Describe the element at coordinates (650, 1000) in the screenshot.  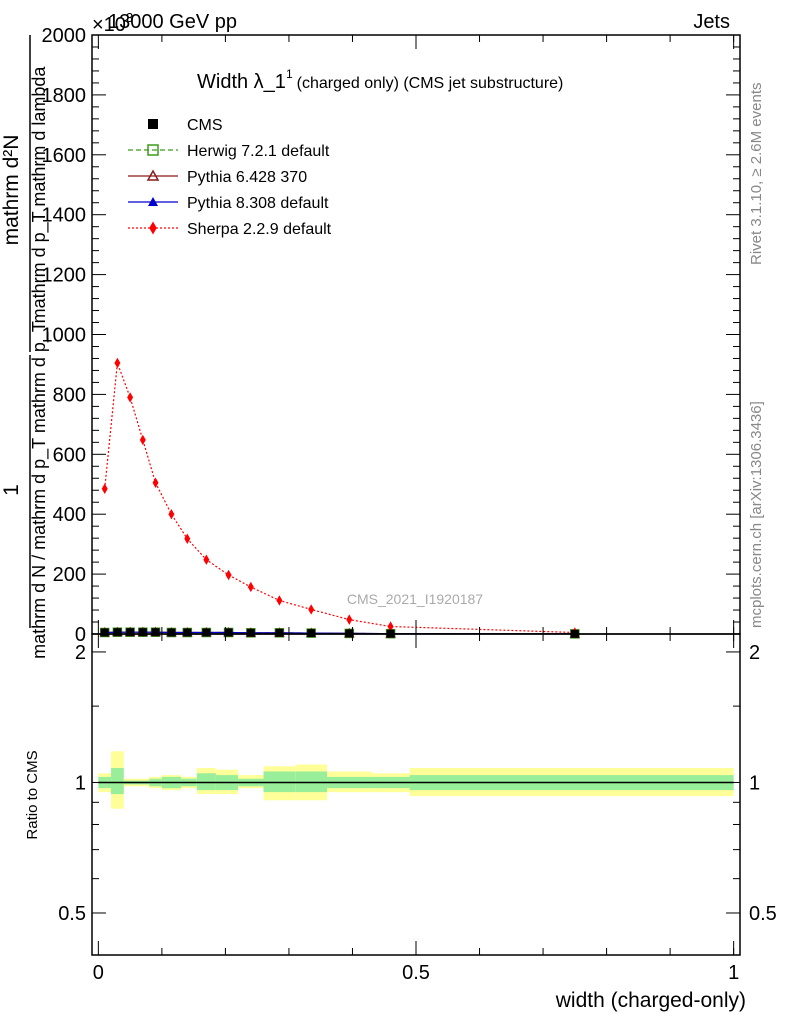
I see `x-axis-label: width (charged-only)` at that location.